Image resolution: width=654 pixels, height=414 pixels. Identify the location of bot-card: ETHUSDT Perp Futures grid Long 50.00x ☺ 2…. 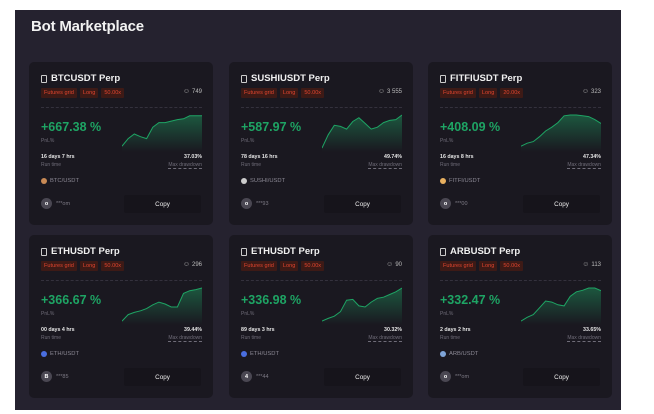
(121, 316).